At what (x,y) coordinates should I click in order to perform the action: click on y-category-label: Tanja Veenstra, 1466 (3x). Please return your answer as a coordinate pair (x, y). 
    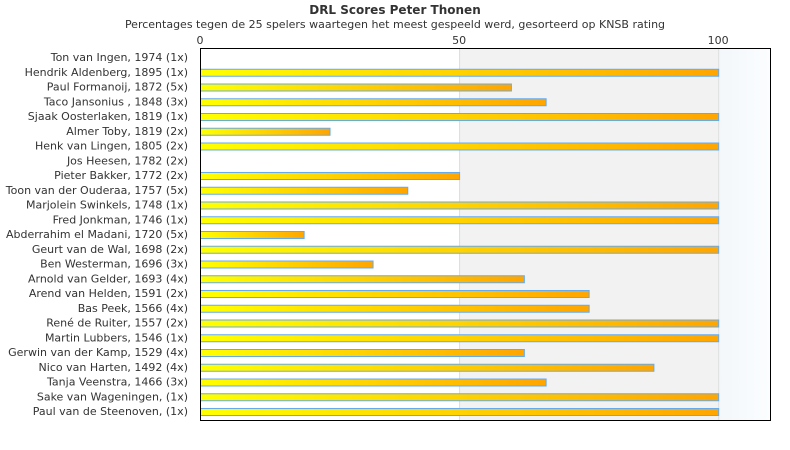
    Looking at the image, I should click on (117, 382).